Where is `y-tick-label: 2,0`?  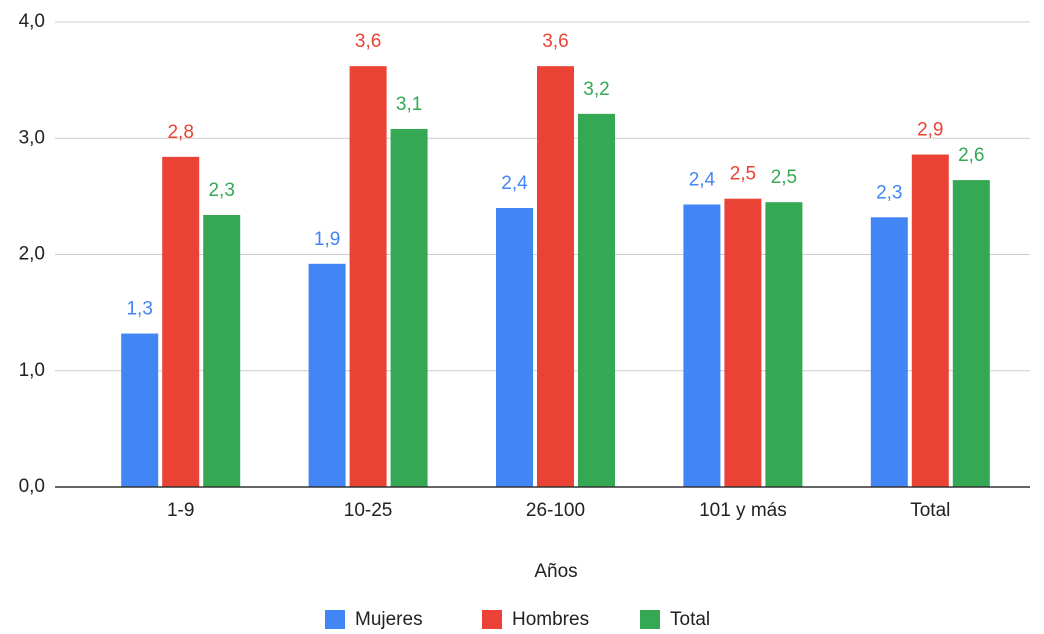 y-tick-label: 2,0 is located at coordinates (32, 254).